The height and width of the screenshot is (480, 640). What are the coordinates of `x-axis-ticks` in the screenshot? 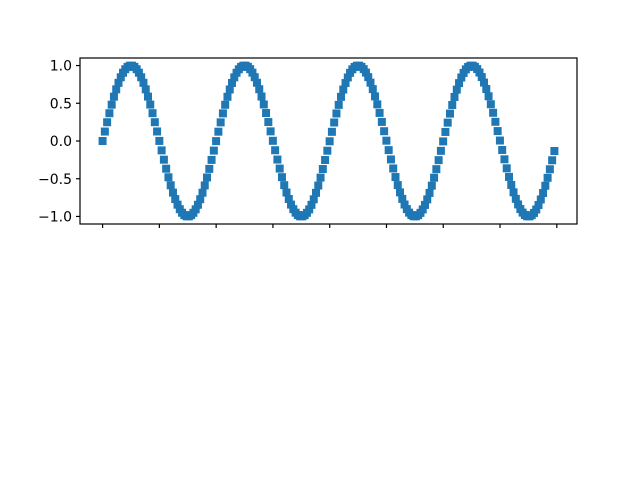 It's located at (329, 226).